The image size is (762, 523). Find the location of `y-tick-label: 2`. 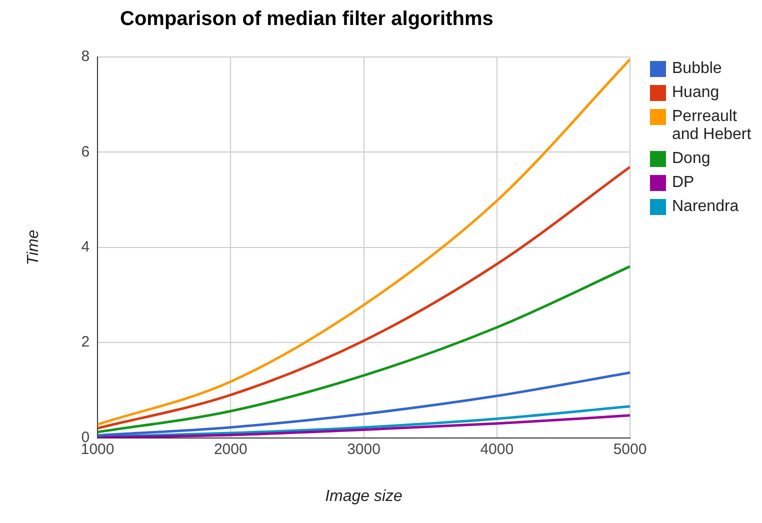

y-tick-label: 2 is located at coordinates (85, 342).